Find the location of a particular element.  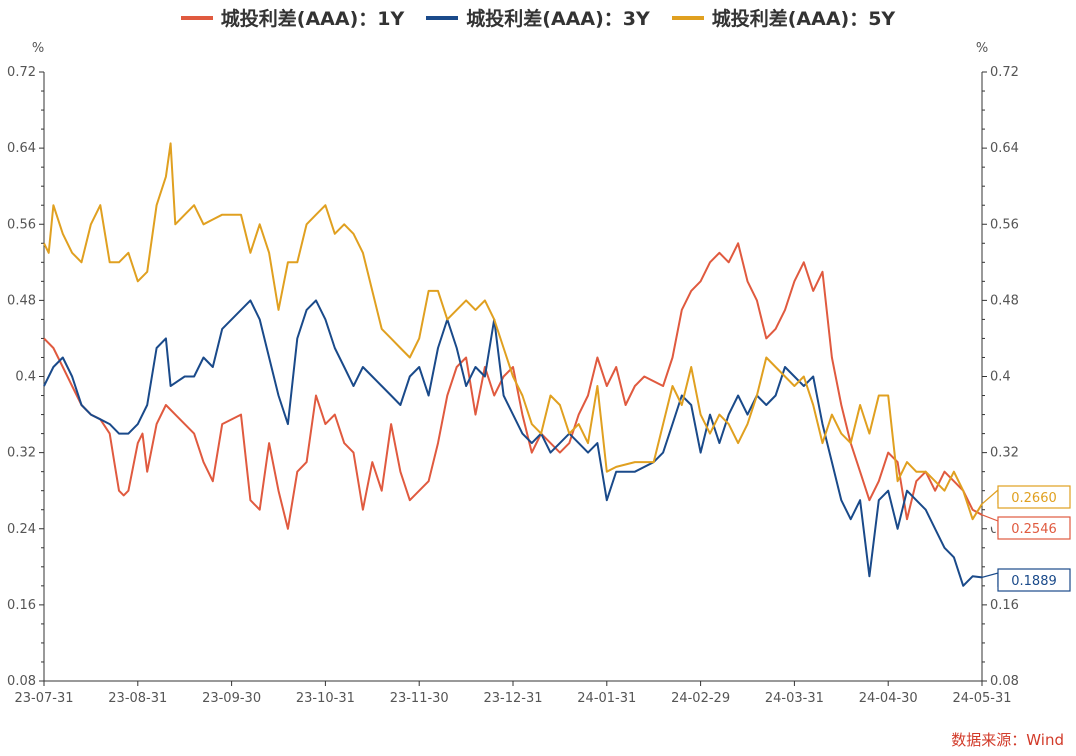

x-tick-label: 24-01-31 is located at coordinates (606, 698).